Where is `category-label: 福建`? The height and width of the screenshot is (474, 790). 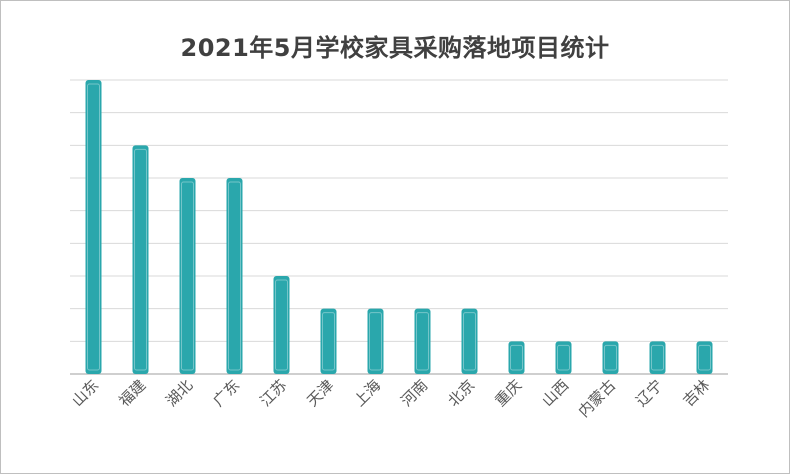 category-label: 福建 is located at coordinates (132, 393).